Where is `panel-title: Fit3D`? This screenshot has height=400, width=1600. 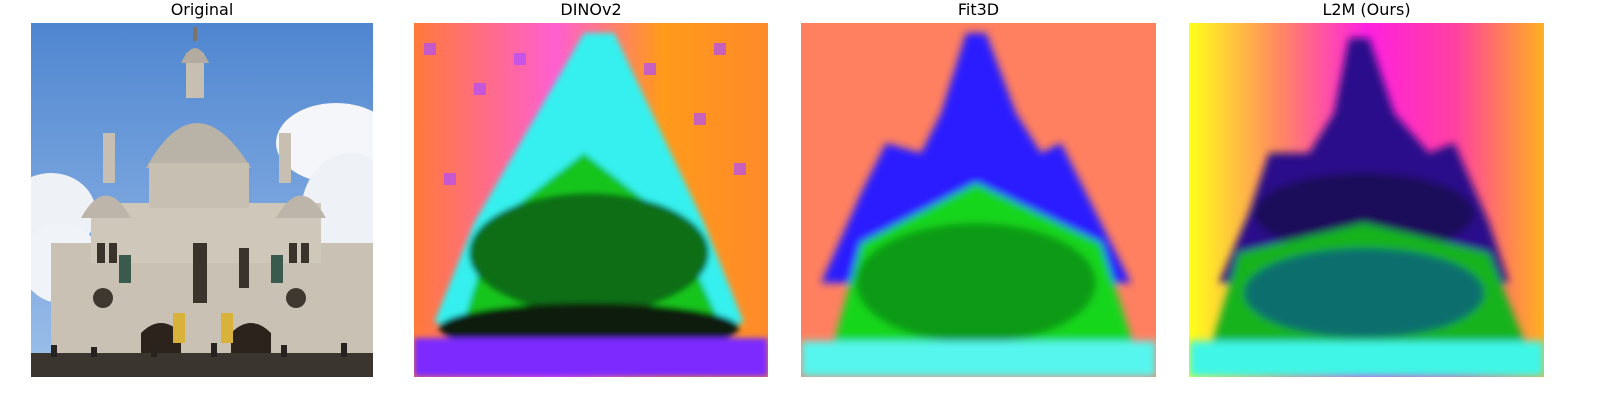
panel-title: Fit3D is located at coordinates (978, 9).